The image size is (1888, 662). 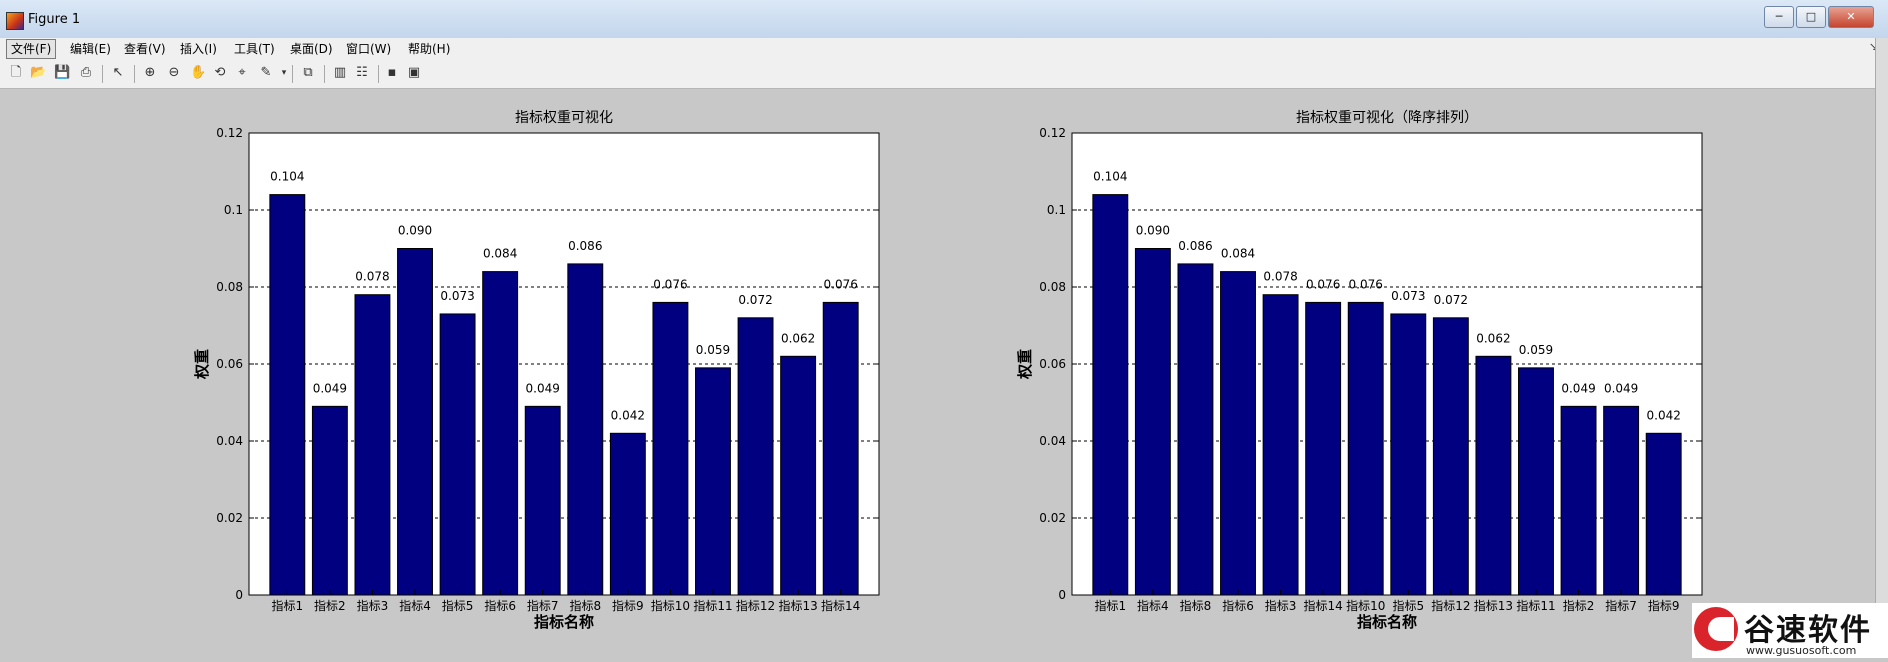 I want to click on menu-insert: 插入(I), so click(x=198, y=49).